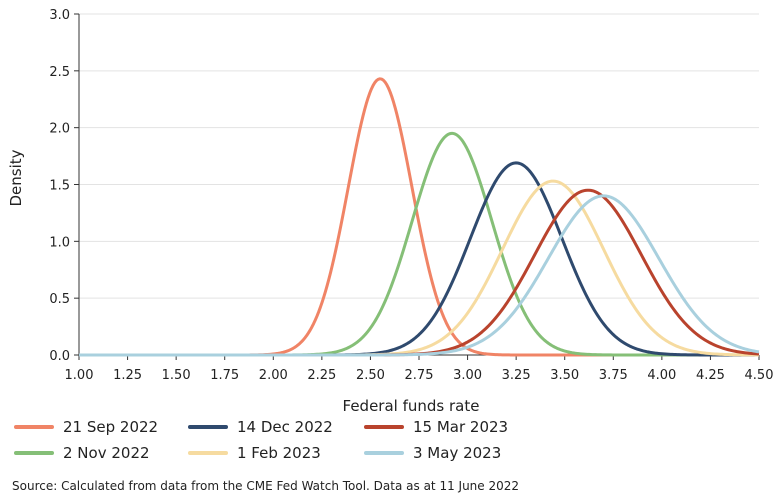 The height and width of the screenshot is (503, 776). Describe the element at coordinates (59, 299) in the screenshot. I see `y-tick-label: 0.5` at that location.